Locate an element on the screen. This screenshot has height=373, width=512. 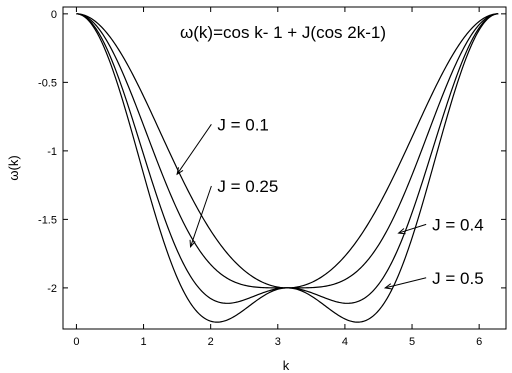
x-tick-label: 3 is located at coordinates (278, 342).